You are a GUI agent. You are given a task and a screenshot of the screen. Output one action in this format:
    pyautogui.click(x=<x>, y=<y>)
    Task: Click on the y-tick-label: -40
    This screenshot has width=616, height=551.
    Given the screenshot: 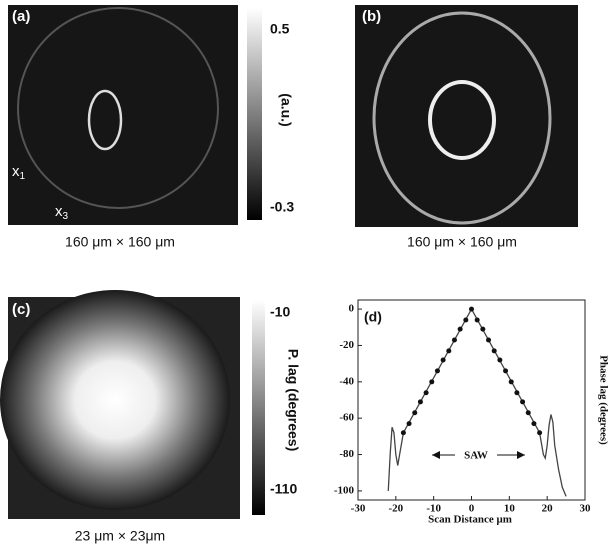 What is the action you would take?
    pyautogui.click(x=346, y=381)
    